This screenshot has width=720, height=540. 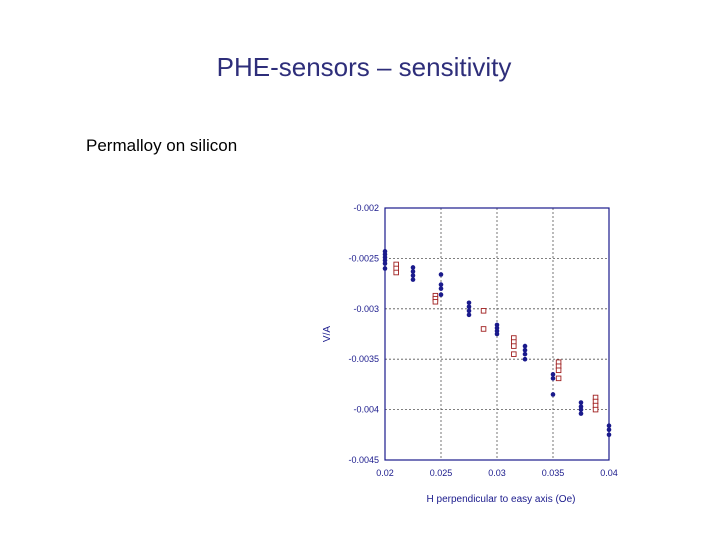 I want to click on plot-frame, so click(x=497, y=334).